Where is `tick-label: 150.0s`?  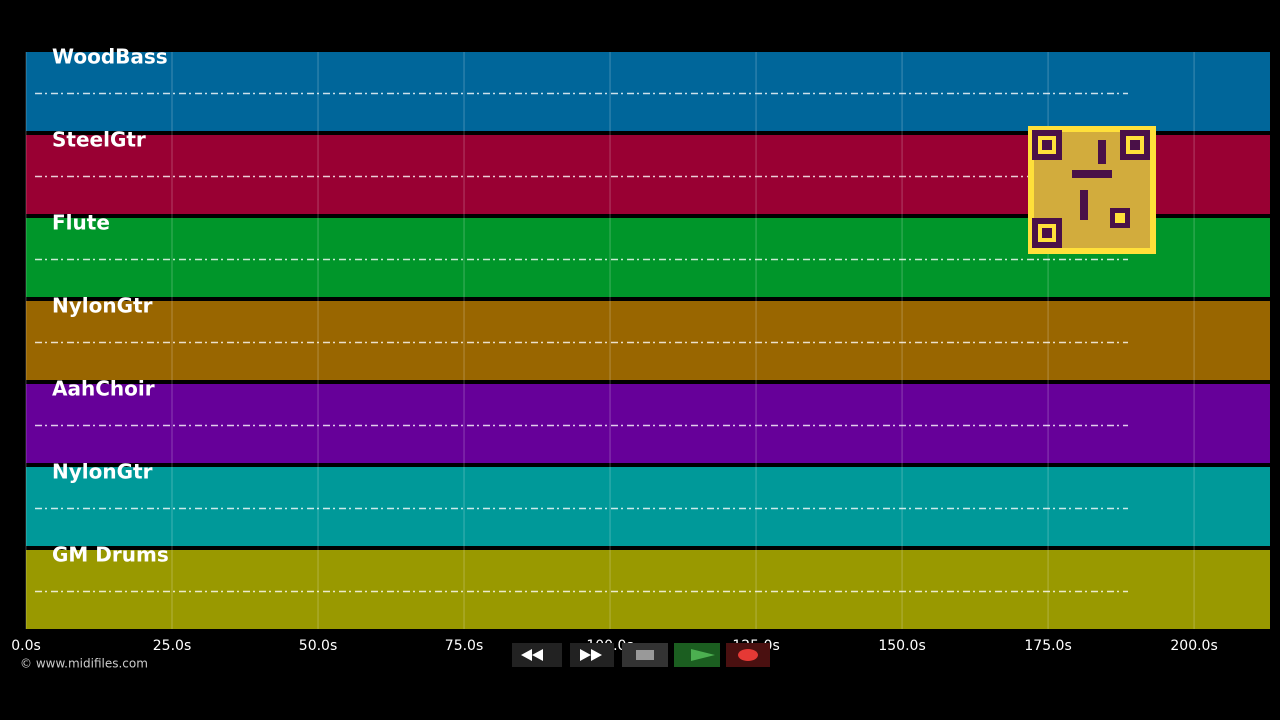 tick-label: 150.0s is located at coordinates (901, 646).